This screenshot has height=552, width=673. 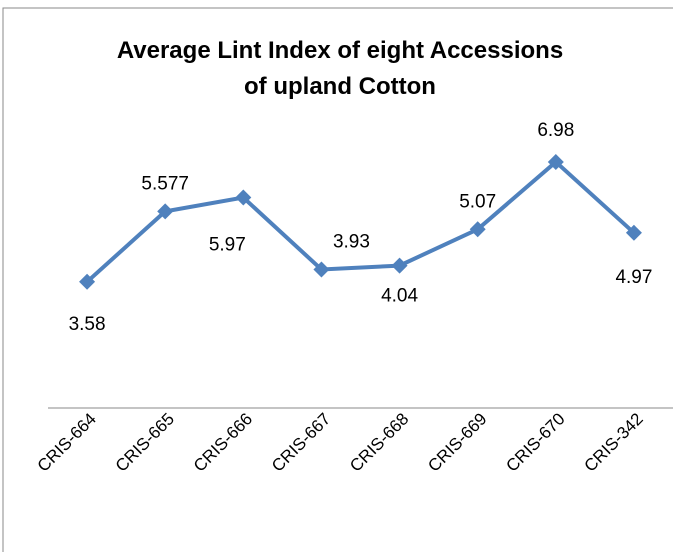 What do you see at coordinates (87, 324) in the screenshot?
I see `data-label: 3.58` at bounding box center [87, 324].